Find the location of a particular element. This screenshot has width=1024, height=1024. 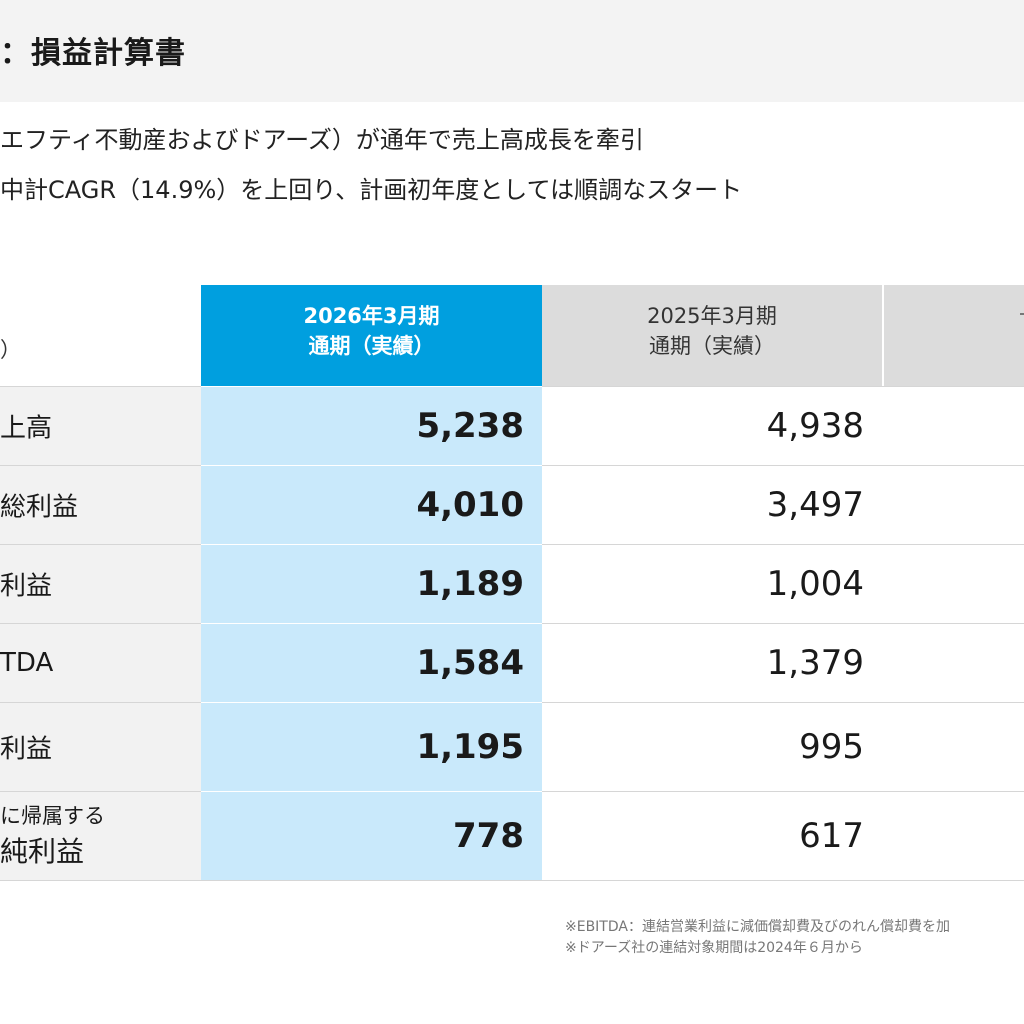

cell-next-ordinary-profit is located at coordinates (953, 746).